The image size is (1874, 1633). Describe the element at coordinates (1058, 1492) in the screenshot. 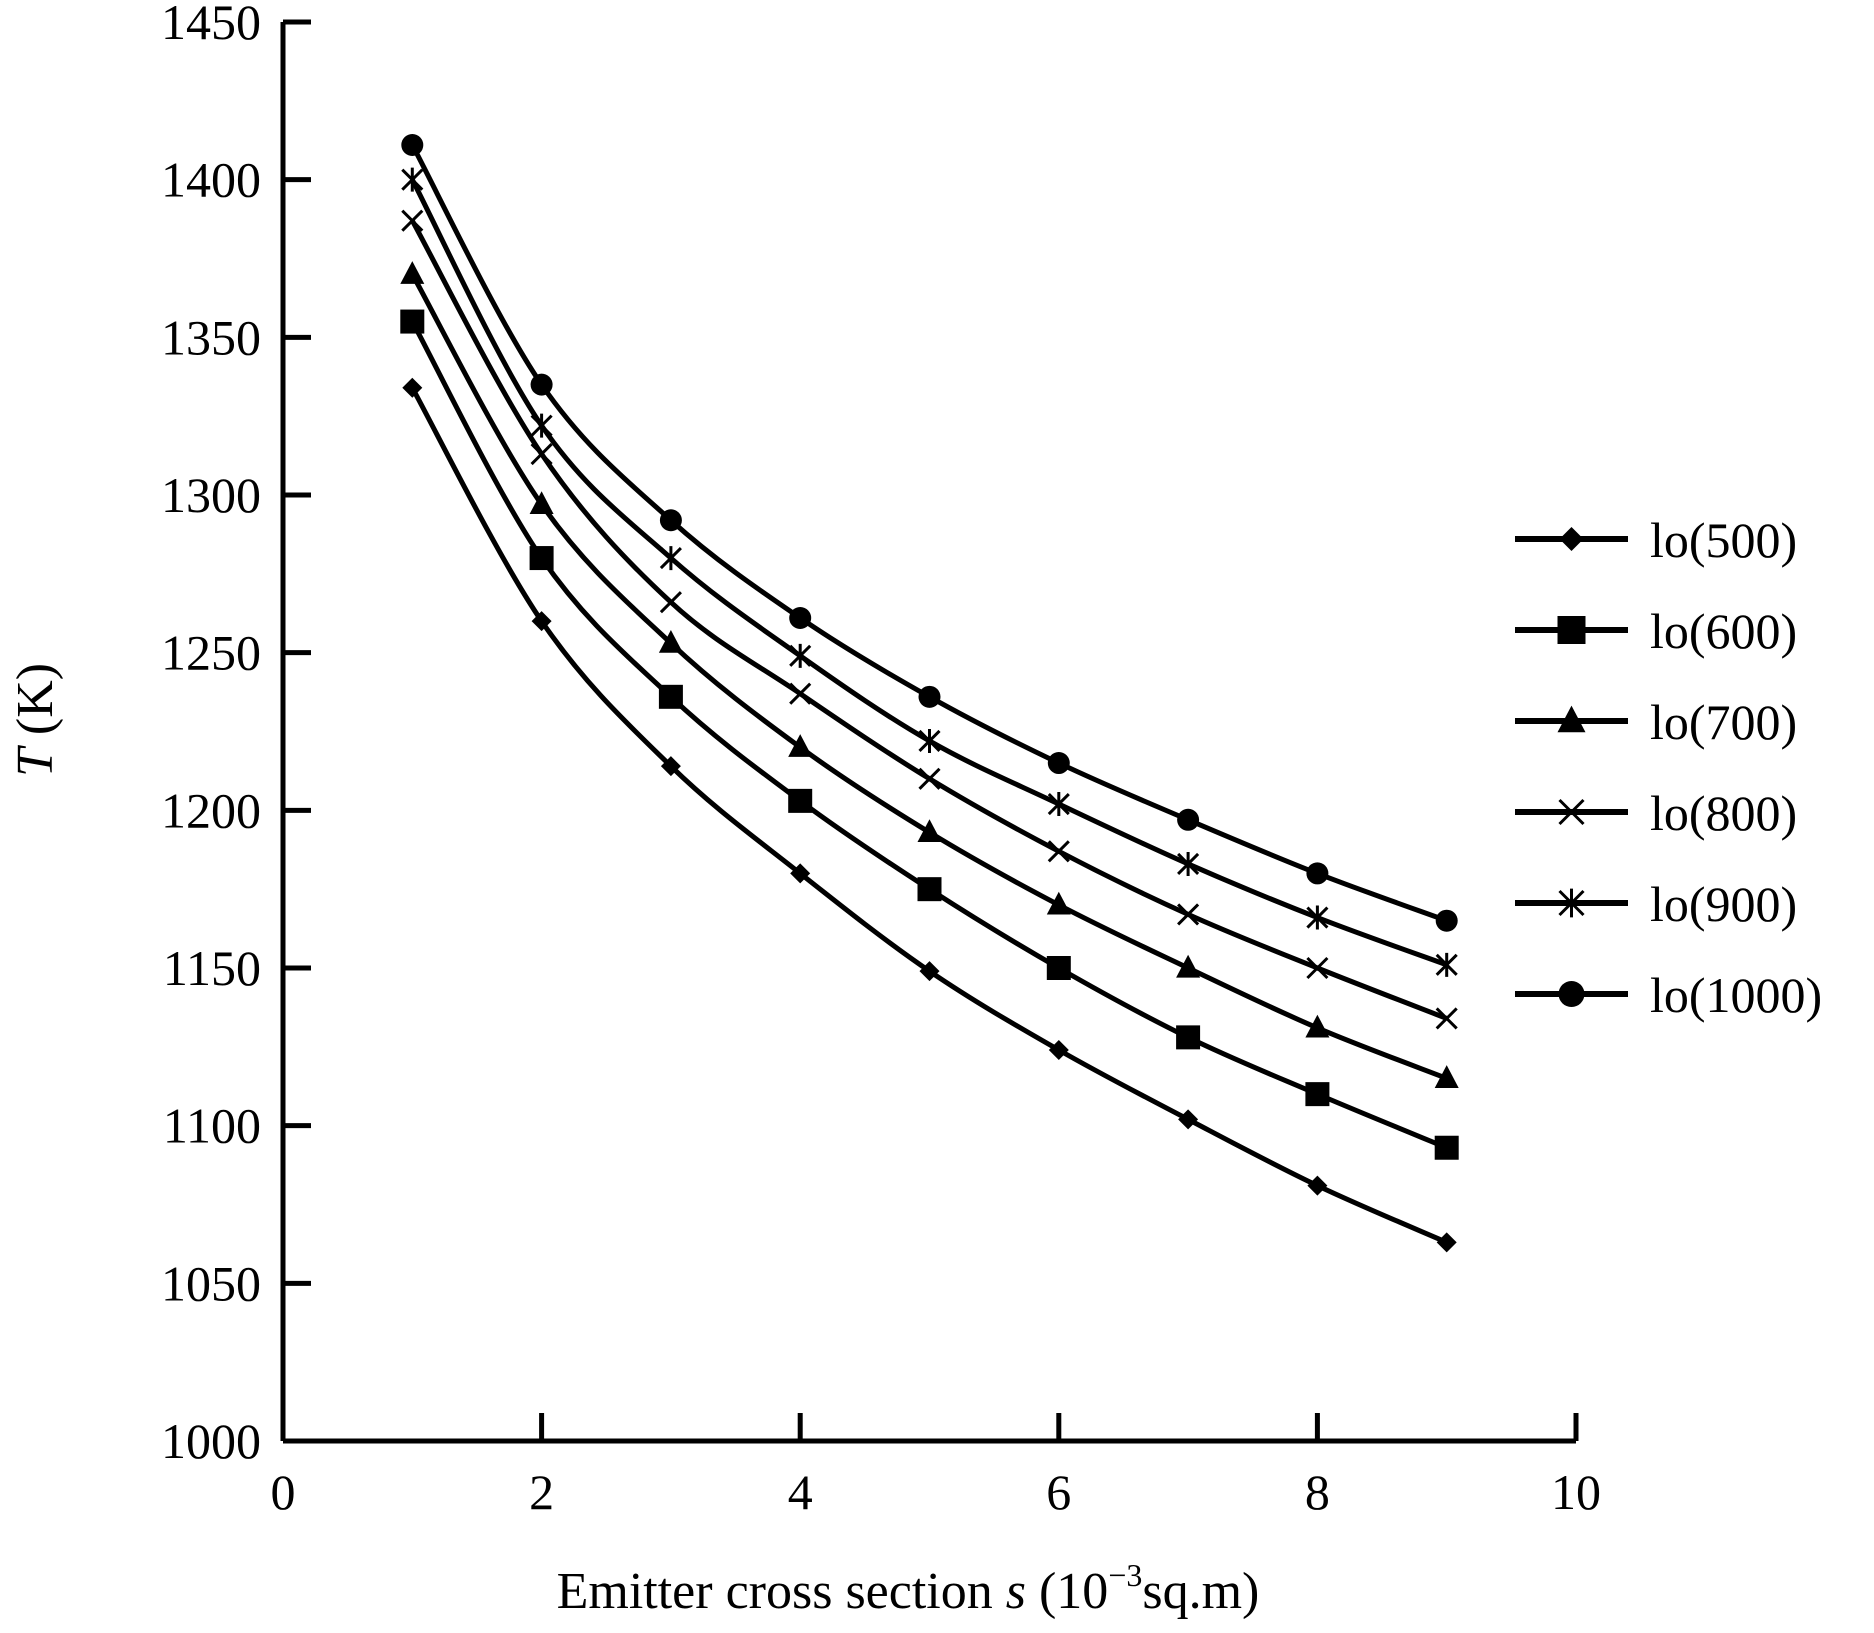

I see `x-tick-label: 6` at that location.